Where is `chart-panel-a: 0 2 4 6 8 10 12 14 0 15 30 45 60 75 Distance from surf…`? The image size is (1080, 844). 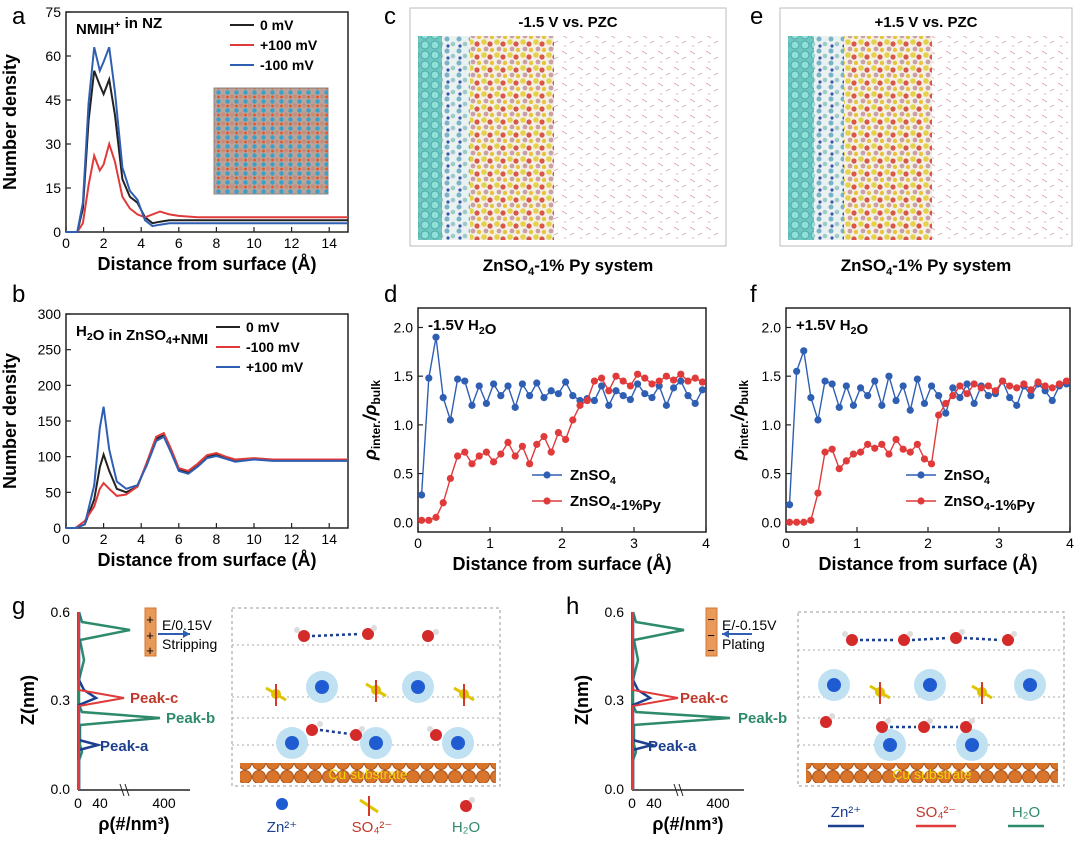 chart-panel-a: 0 2 4 6 8 10 12 14 0 15 30 45 60 75 Distance from surf… is located at coordinates (174, 139).